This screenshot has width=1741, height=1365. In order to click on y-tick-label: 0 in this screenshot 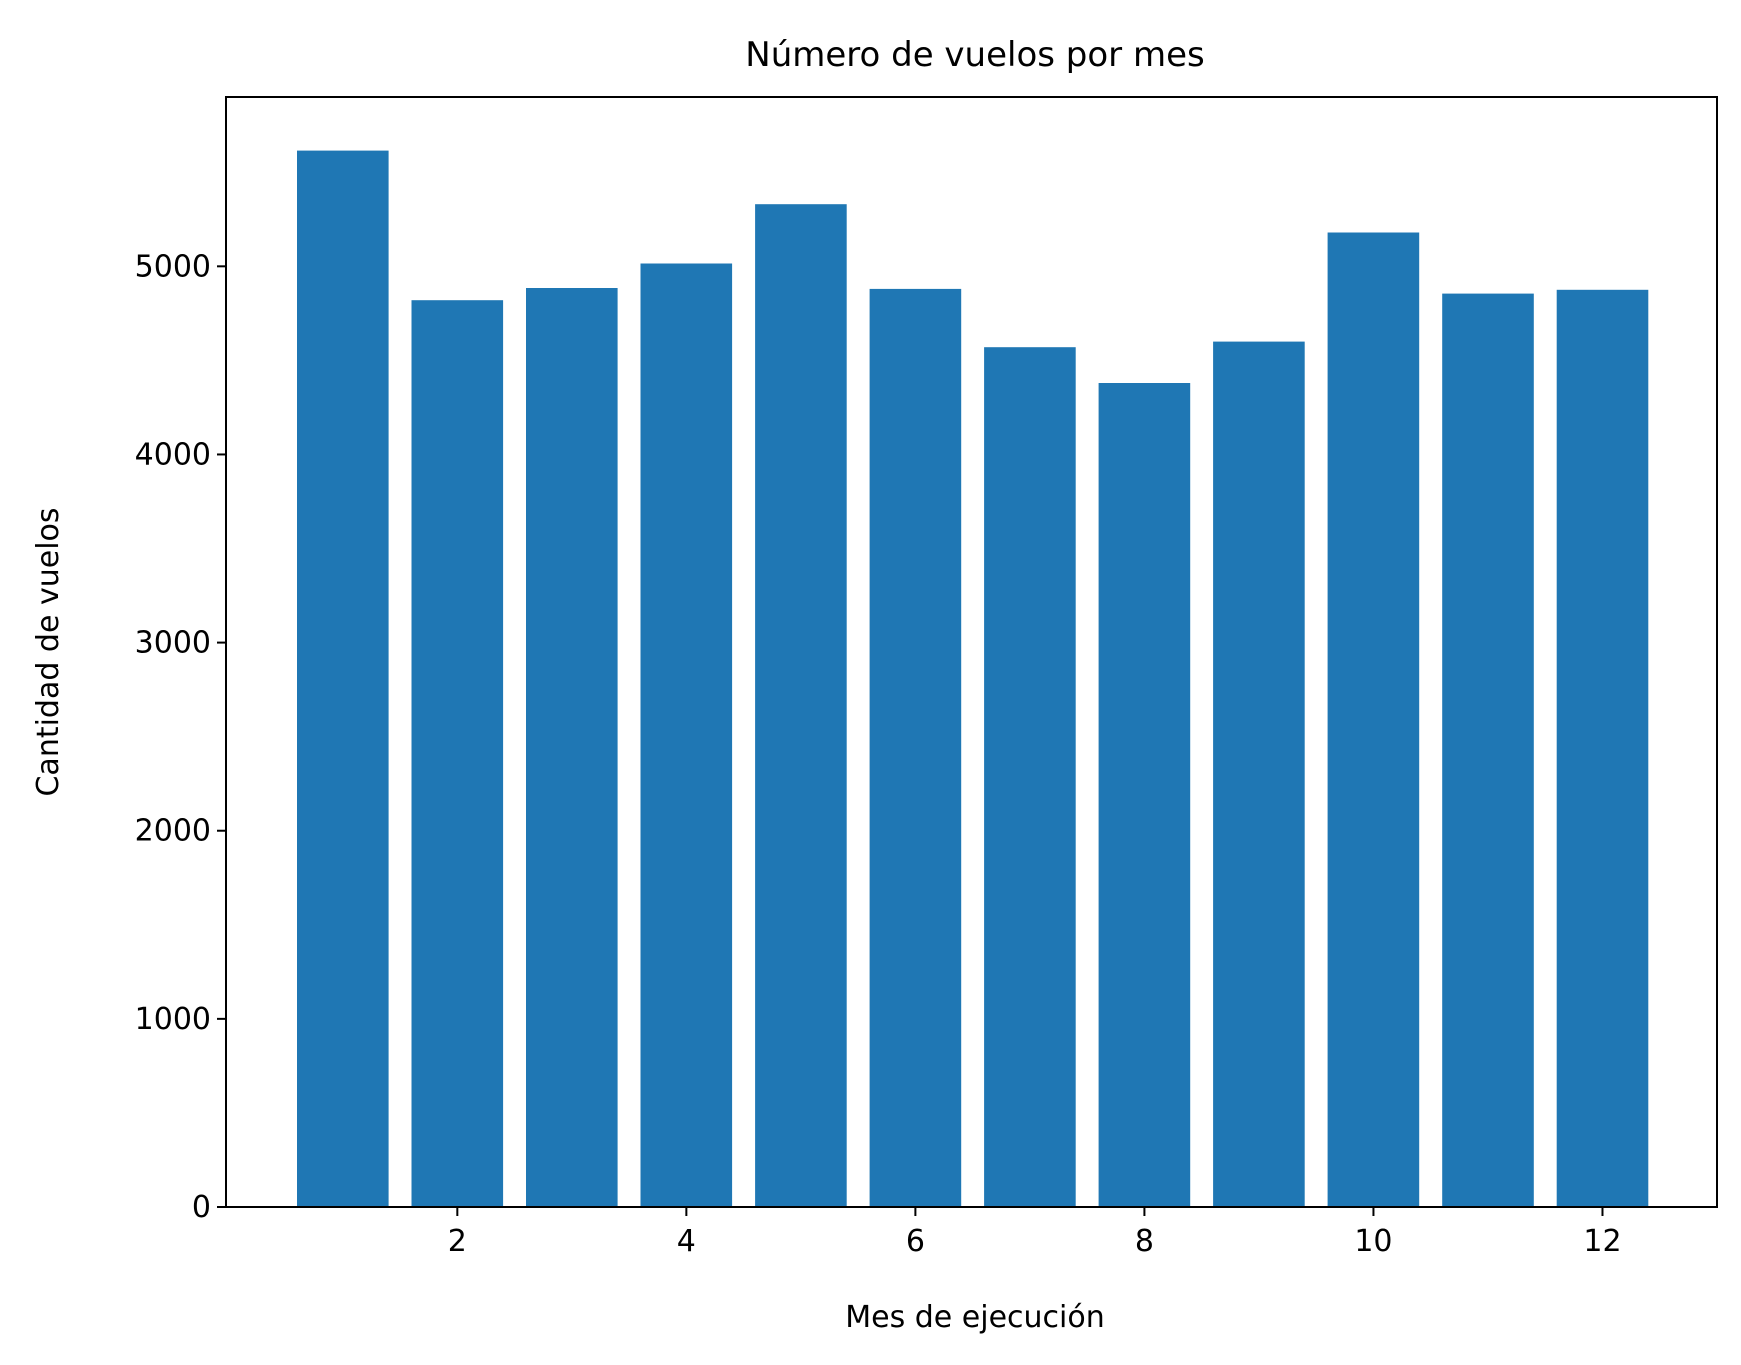, I will do `click(201, 1207)`.